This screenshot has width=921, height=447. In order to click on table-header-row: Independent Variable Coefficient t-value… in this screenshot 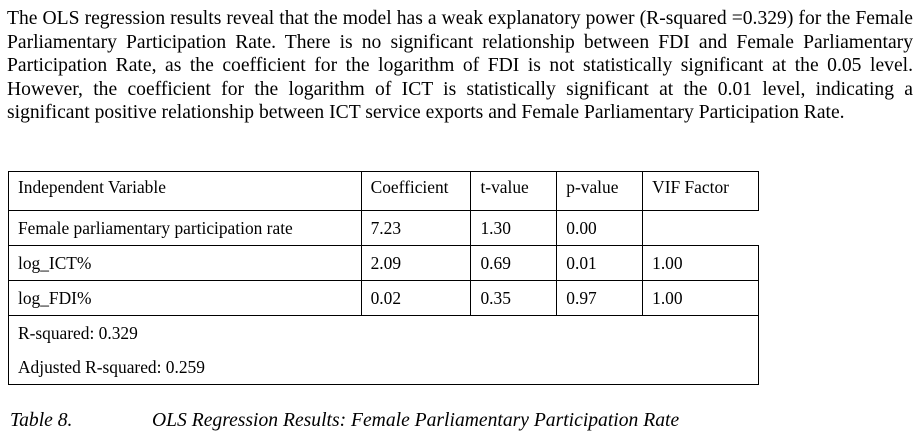, I will do `click(383, 191)`.